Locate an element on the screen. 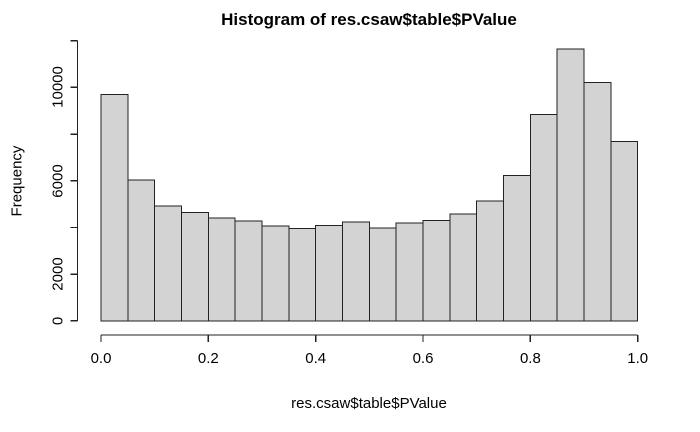 The height and width of the screenshot is (432, 700). y-tick-label: 2000 is located at coordinates (58, 274).